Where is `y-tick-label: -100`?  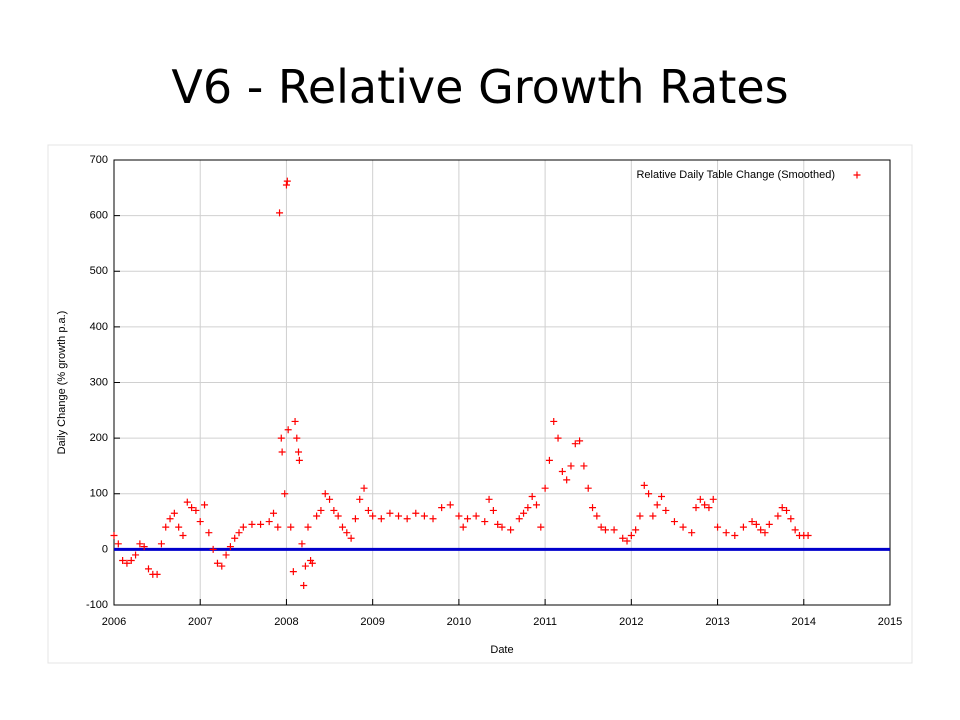
y-tick-label: -100 is located at coordinates (97, 605).